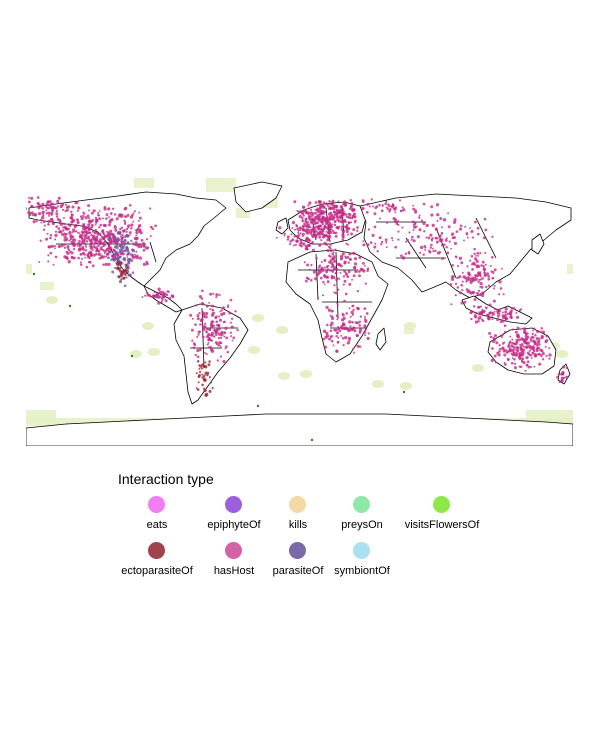 The image size is (600, 743). I want to click on legend-item: eats, so click(157, 518).